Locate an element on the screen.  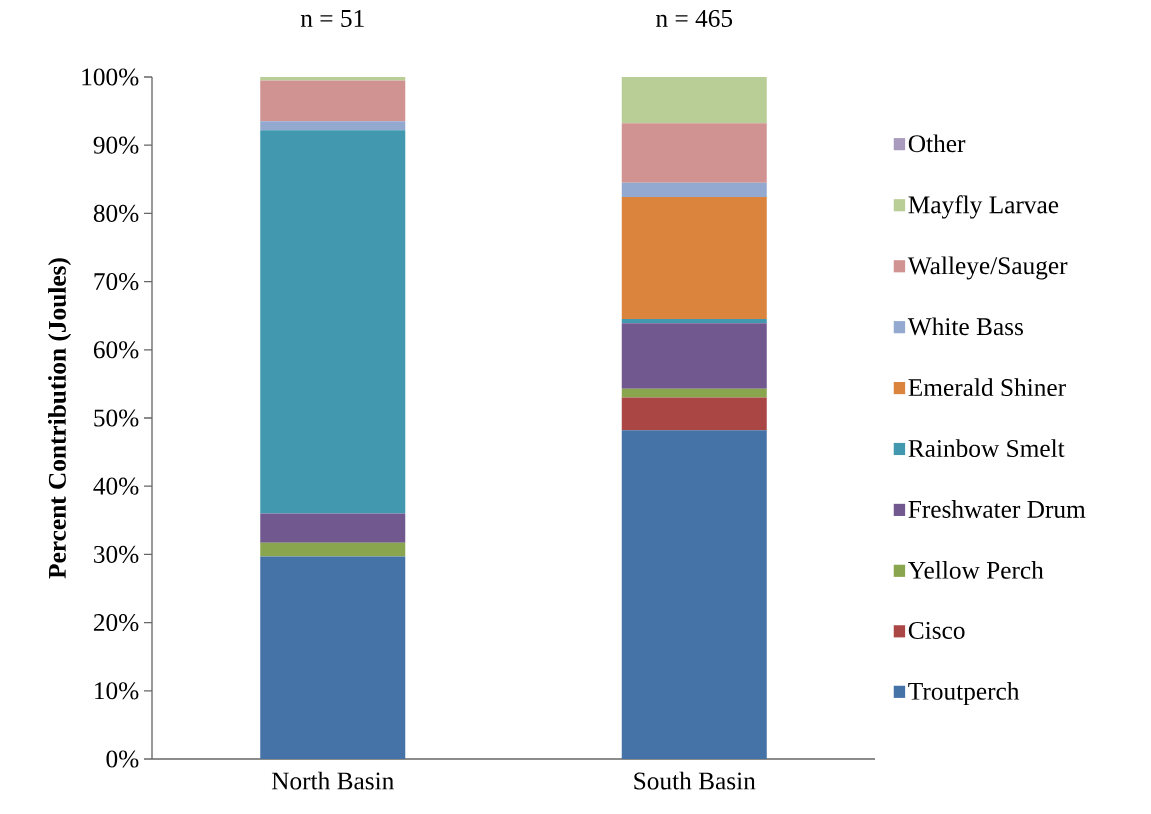
y-tick-label: 50% is located at coordinates (116, 418).